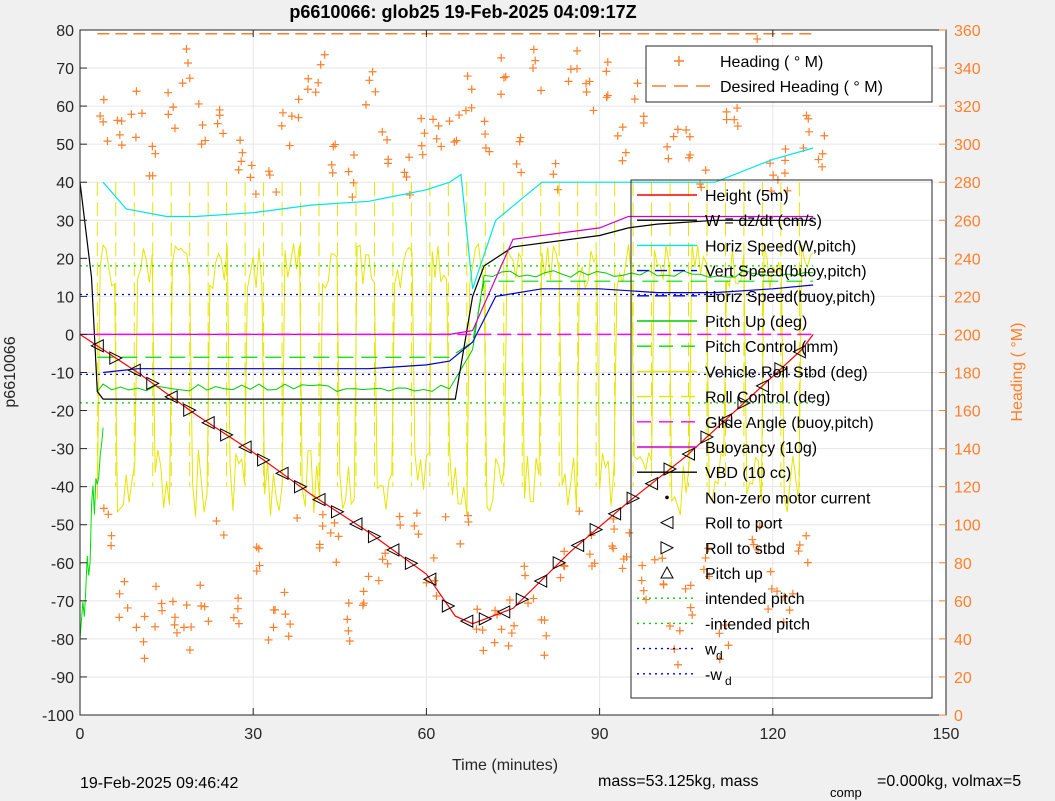 The width and height of the screenshot is (1055, 801). I want to click on y-tick-label: 30, so click(65, 221).